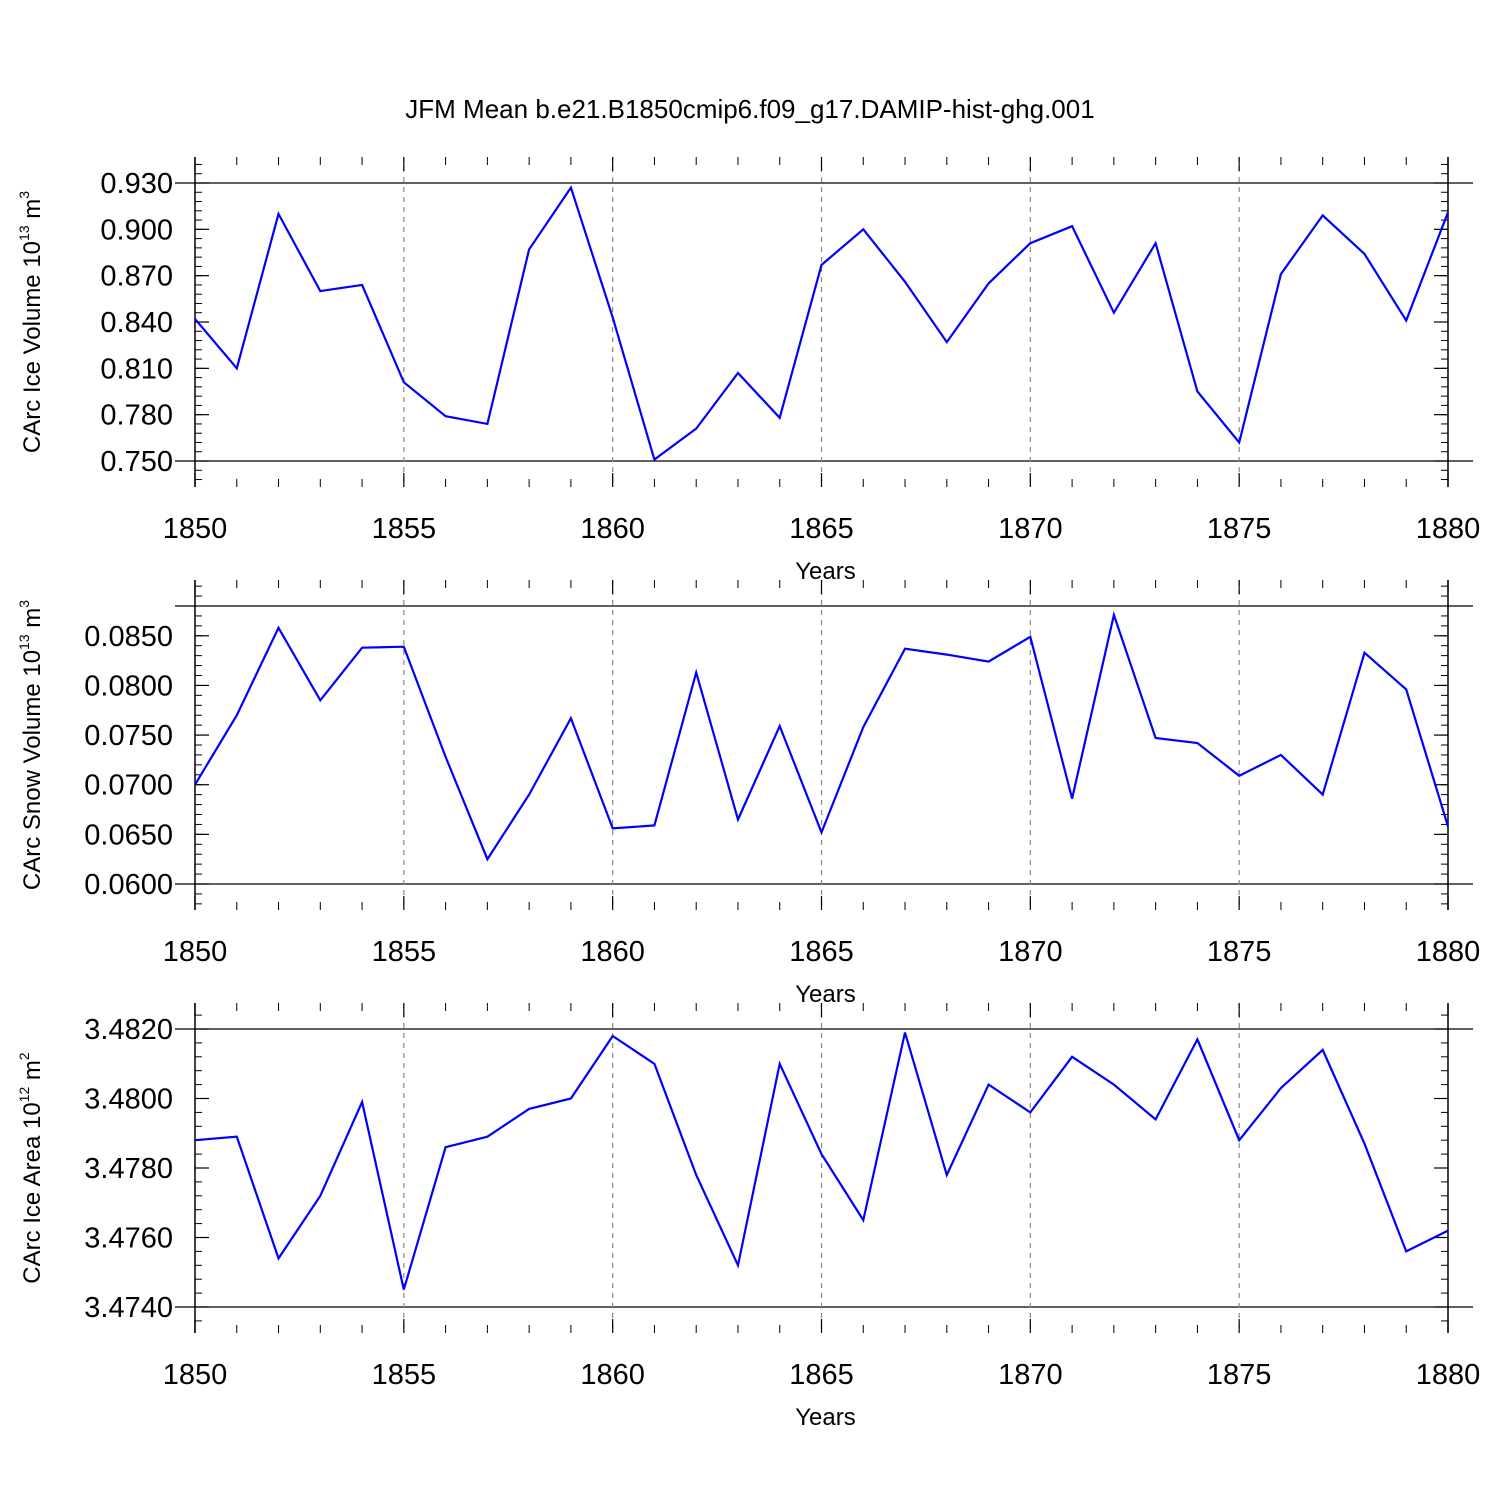 The width and height of the screenshot is (1500, 1505). What do you see at coordinates (128, 637) in the screenshot?
I see `y-tick-label: 0.0850` at bounding box center [128, 637].